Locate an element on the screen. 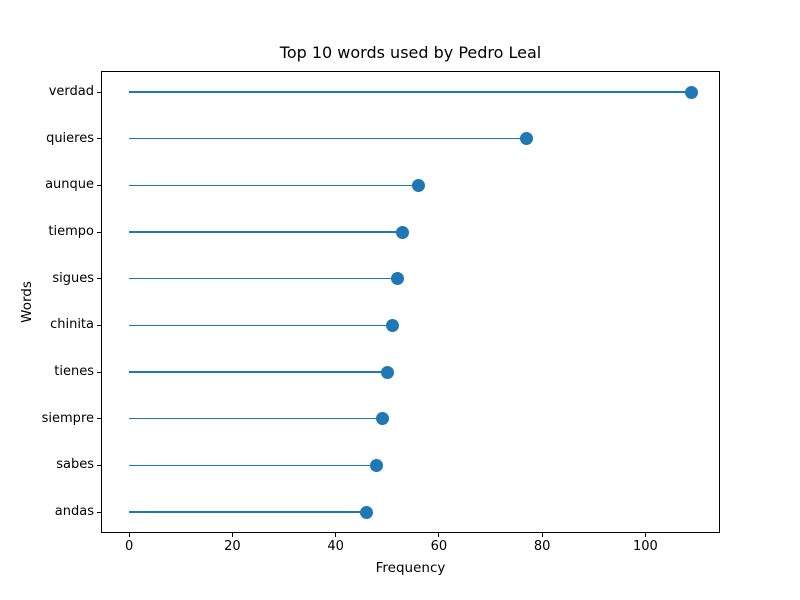 The width and height of the screenshot is (800, 600). x-tick-label: 80 is located at coordinates (542, 546).